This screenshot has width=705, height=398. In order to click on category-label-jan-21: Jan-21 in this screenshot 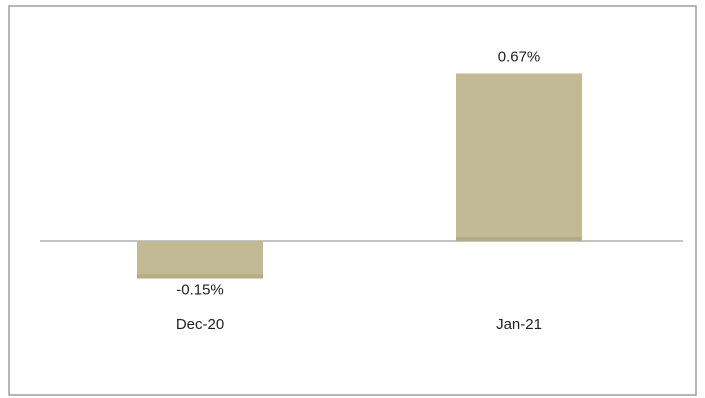, I will do `click(519, 324)`.